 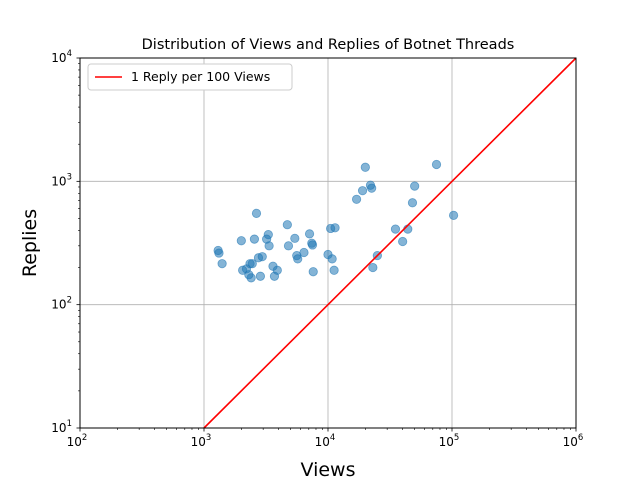 I want to click on x-tick-label: 10³, so click(x=201, y=441).